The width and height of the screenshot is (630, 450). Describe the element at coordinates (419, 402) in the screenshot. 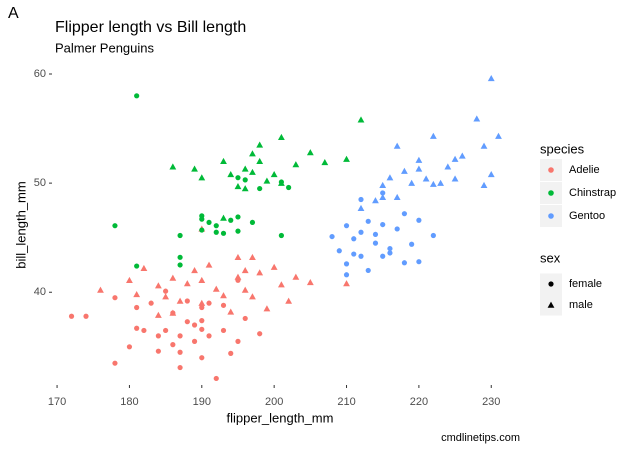

I see `x-tick-label: 220` at that location.